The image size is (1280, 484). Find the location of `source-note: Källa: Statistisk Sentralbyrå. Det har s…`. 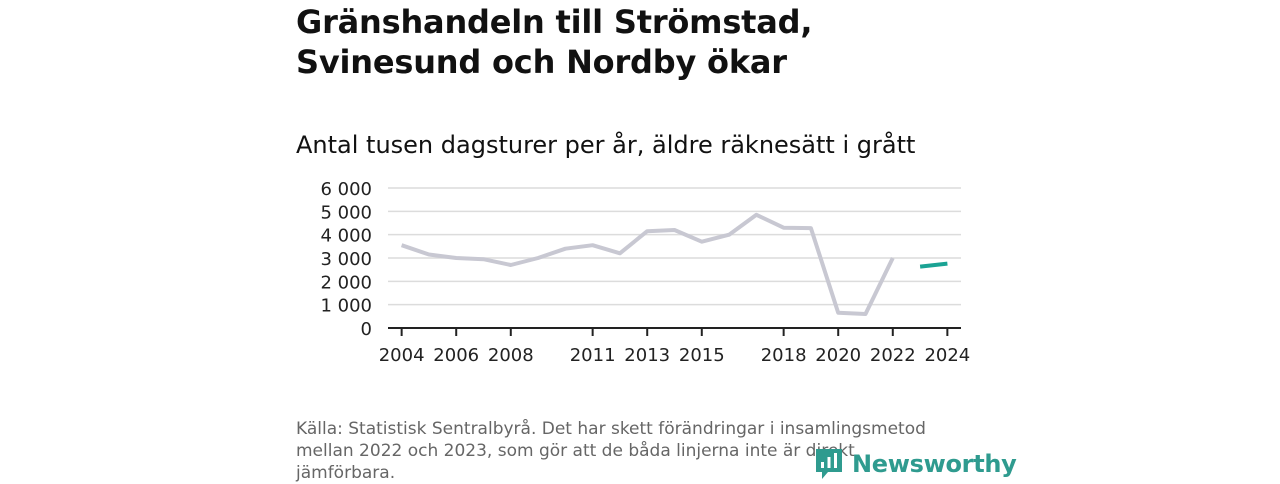

source-note: Källa: Statistisk Sentralbyrå. Det har s… is located at coordinates (611, 451).